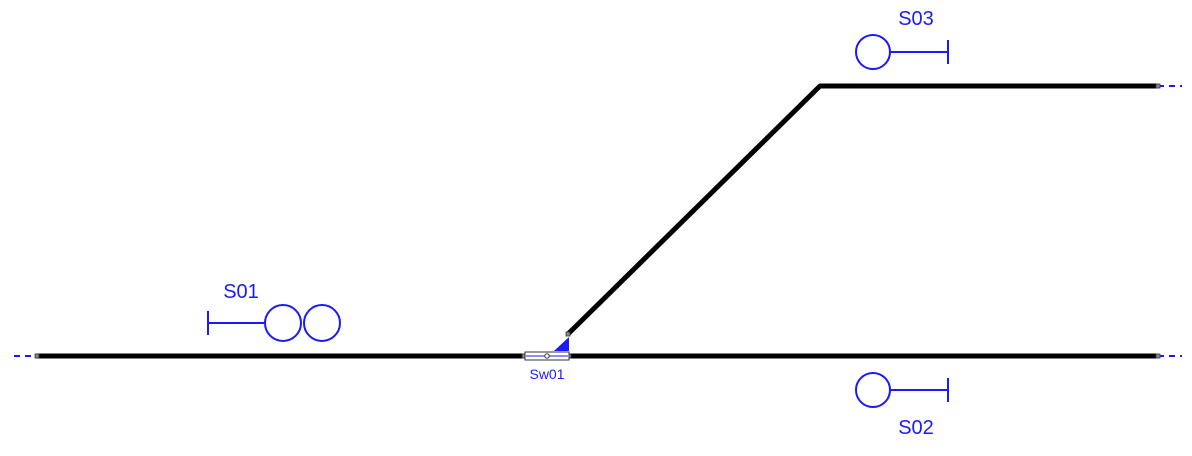  Describe the element at coordinates (547, 356) in the screenshot. I see `switch-pivot` at that location.